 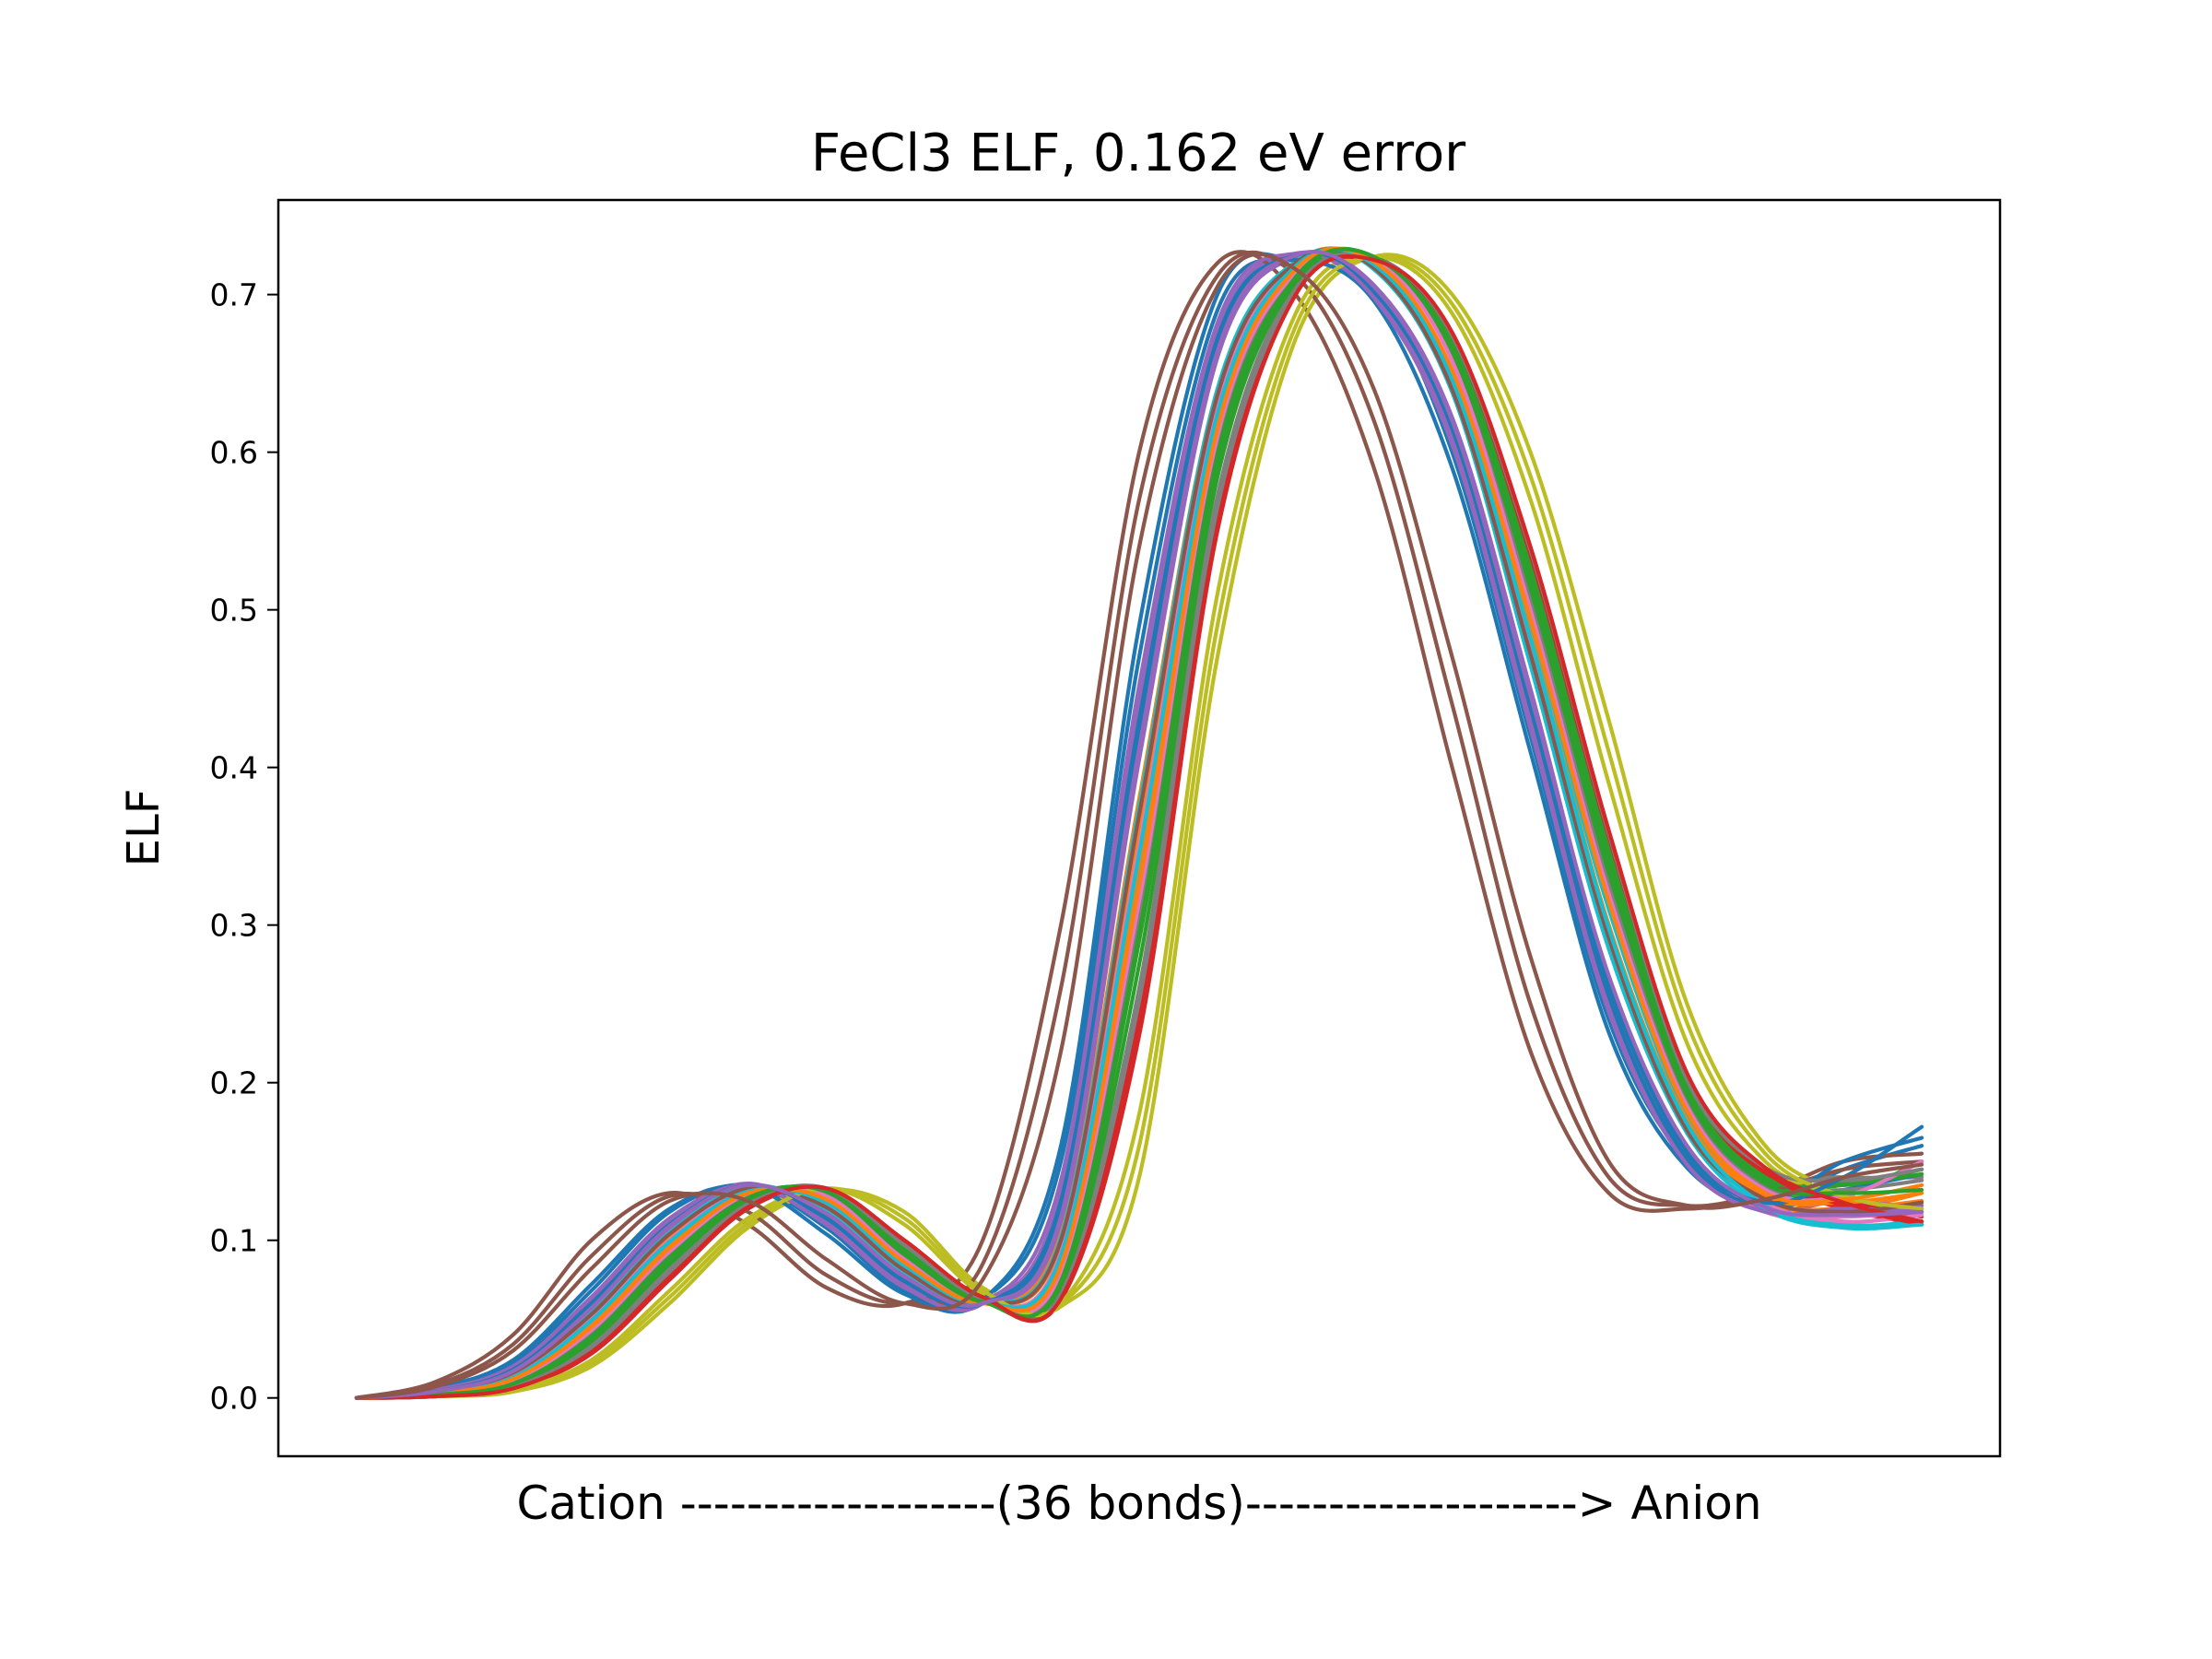 What do you see at coordinates (234, 453) in the screenshot?
I see `y-tick-label: 0.6` at bounding box center [234, 453].